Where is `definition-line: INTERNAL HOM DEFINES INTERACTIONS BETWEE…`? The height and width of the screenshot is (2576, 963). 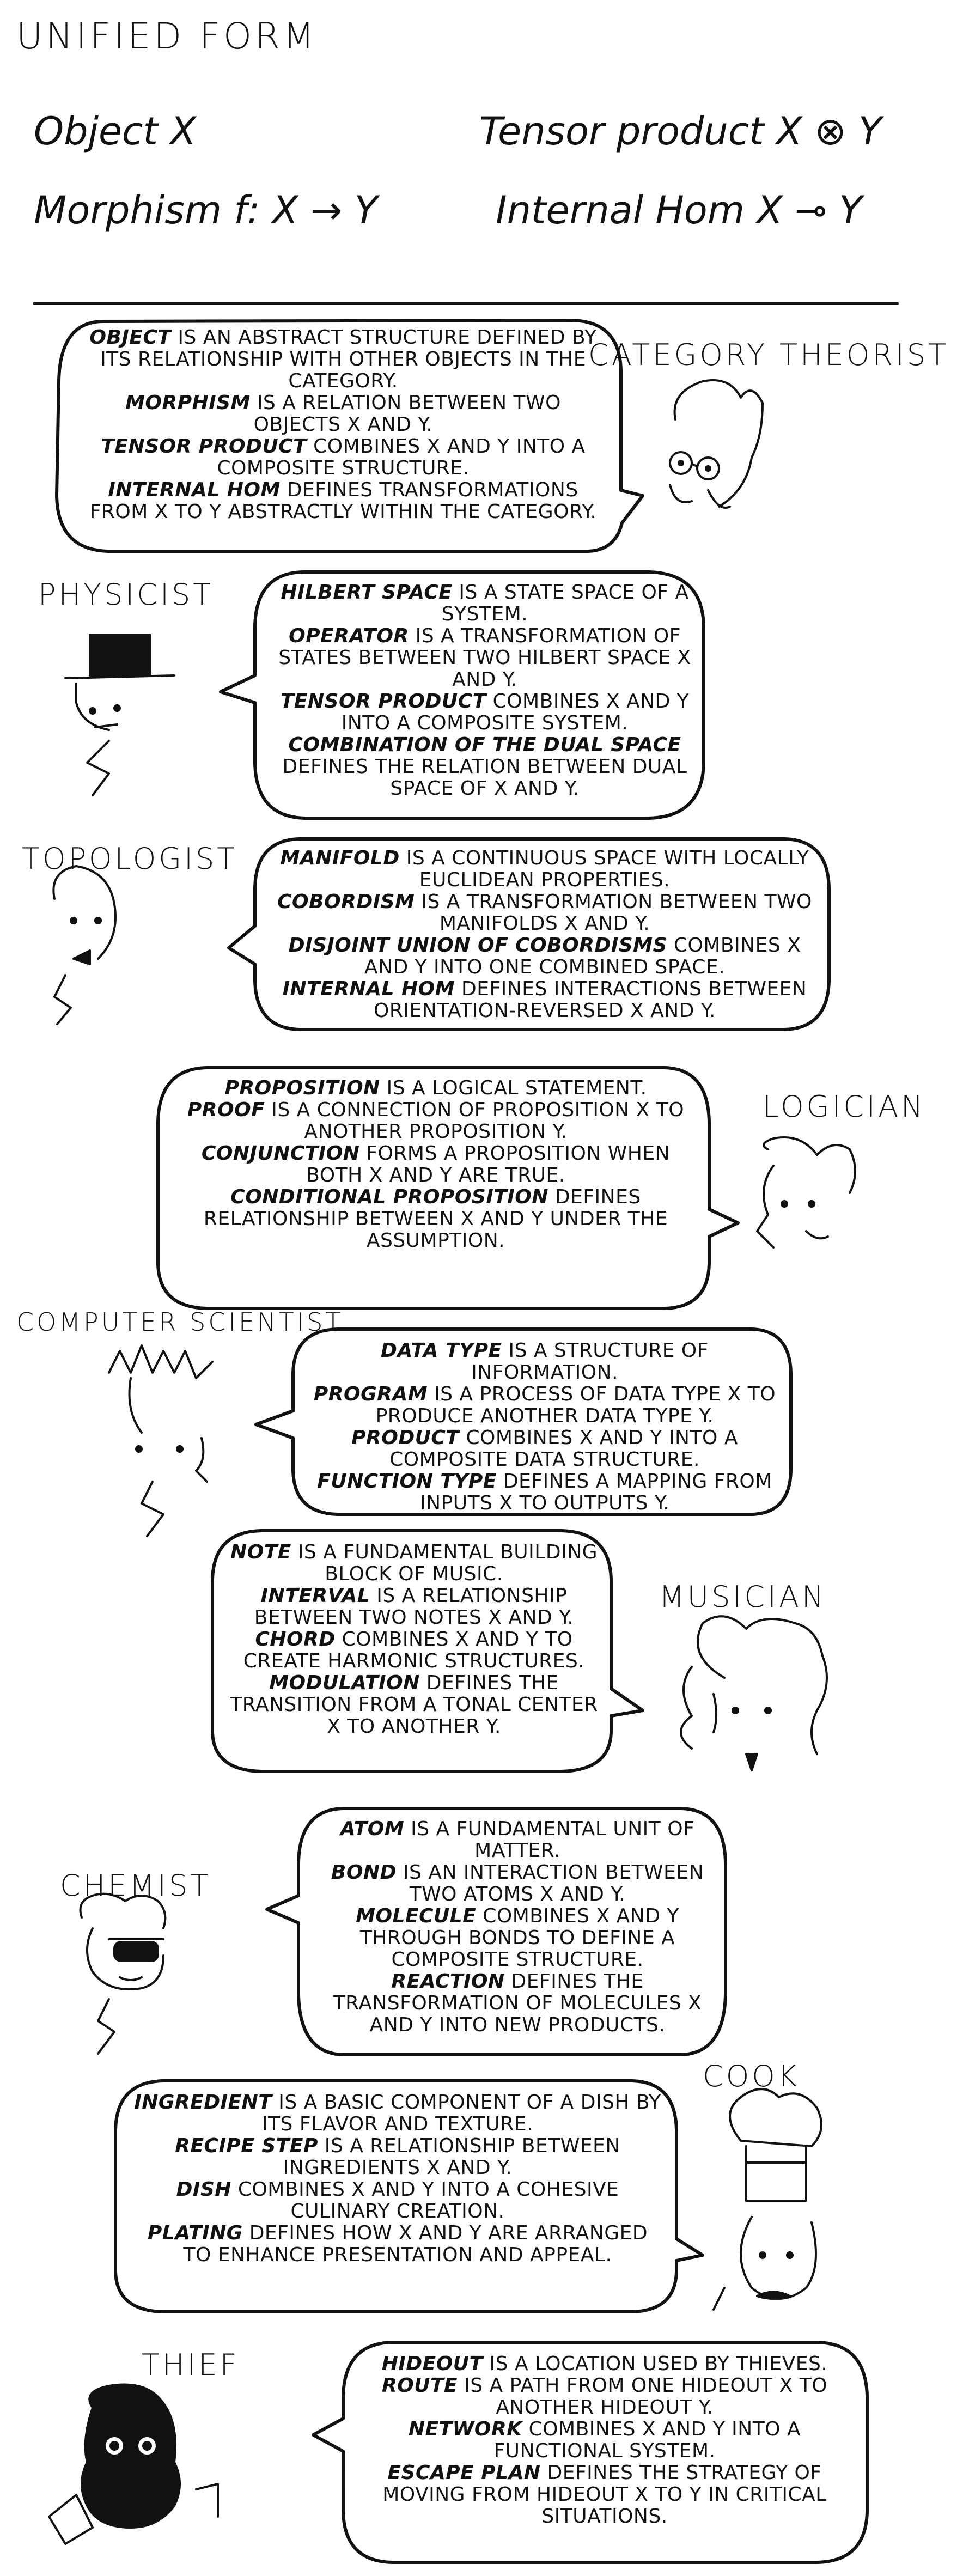
definition-line: INTERNAL HOM DEFINES INTERACTIONS BETWEE… is located at coordinates (544, 1000).